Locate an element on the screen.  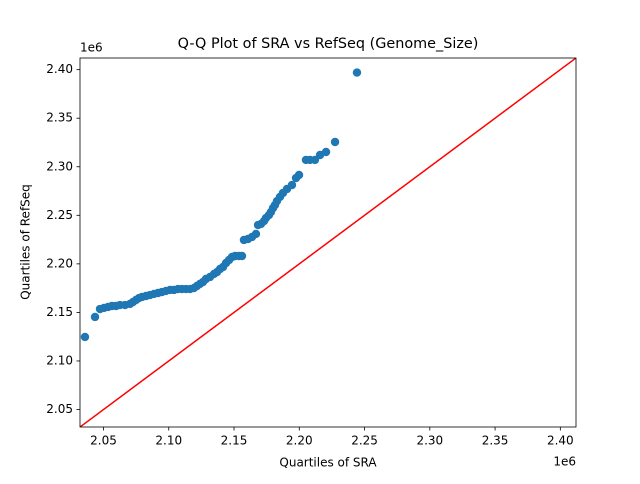
x-offset-label: 1e6 is located at coordinates (564, 462).